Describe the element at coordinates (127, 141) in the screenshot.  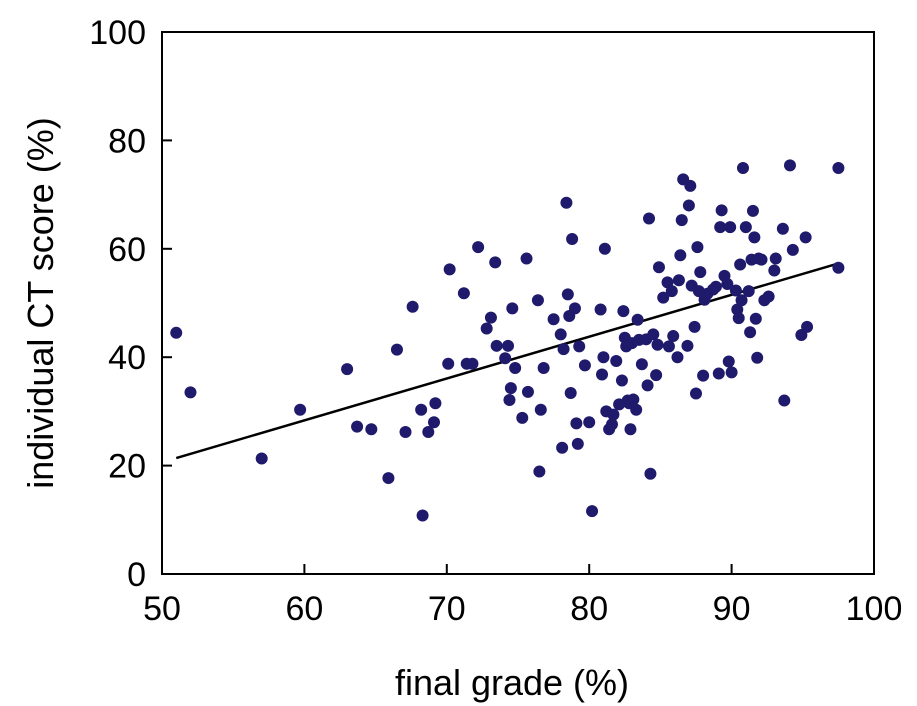
I see `y-tick-label: 80` at that location.